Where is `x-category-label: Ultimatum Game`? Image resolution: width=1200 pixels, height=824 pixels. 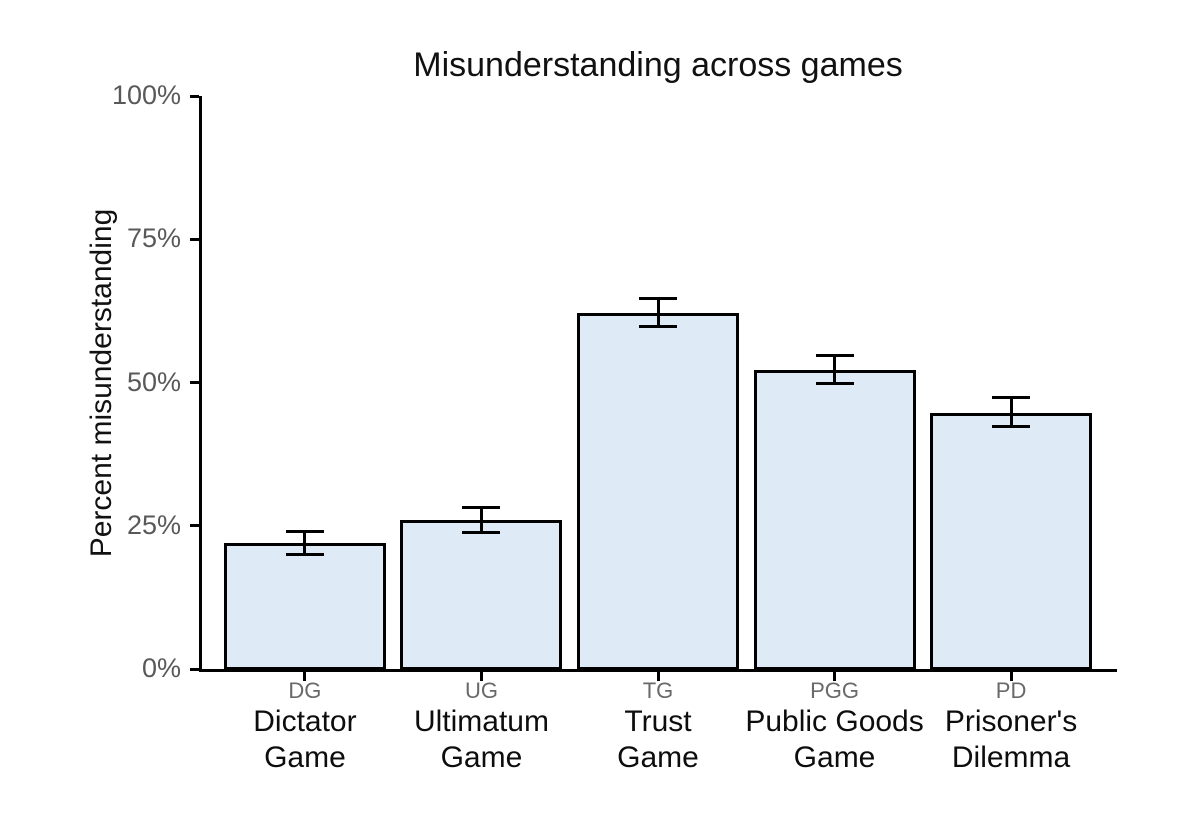 x-category-label: Ultimatum Game is located at coordinates (481, 739).